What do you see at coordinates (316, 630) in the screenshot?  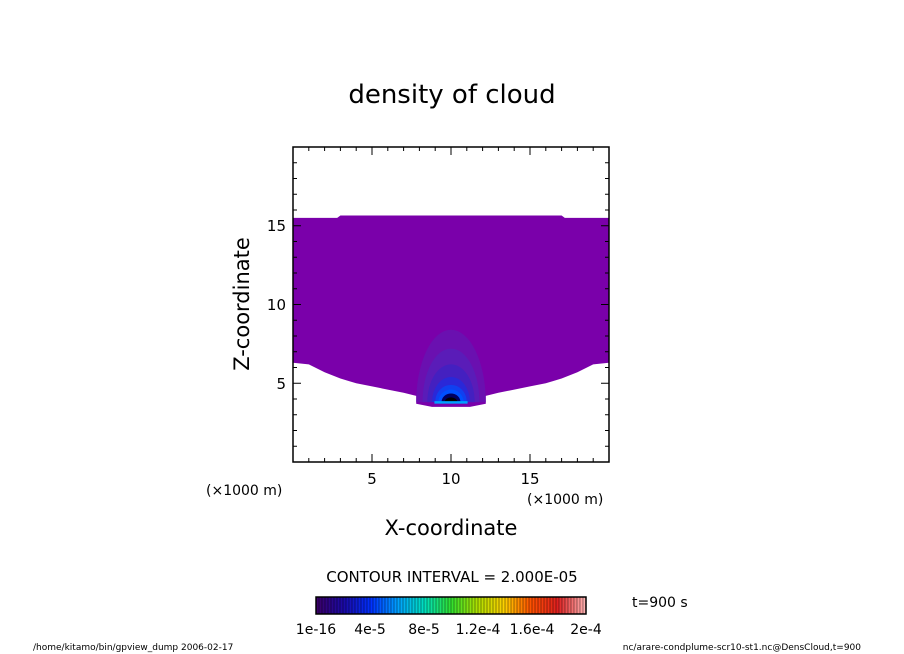 I see `colorbar-label-0: 1e-16` at bounding box center [316, 630].